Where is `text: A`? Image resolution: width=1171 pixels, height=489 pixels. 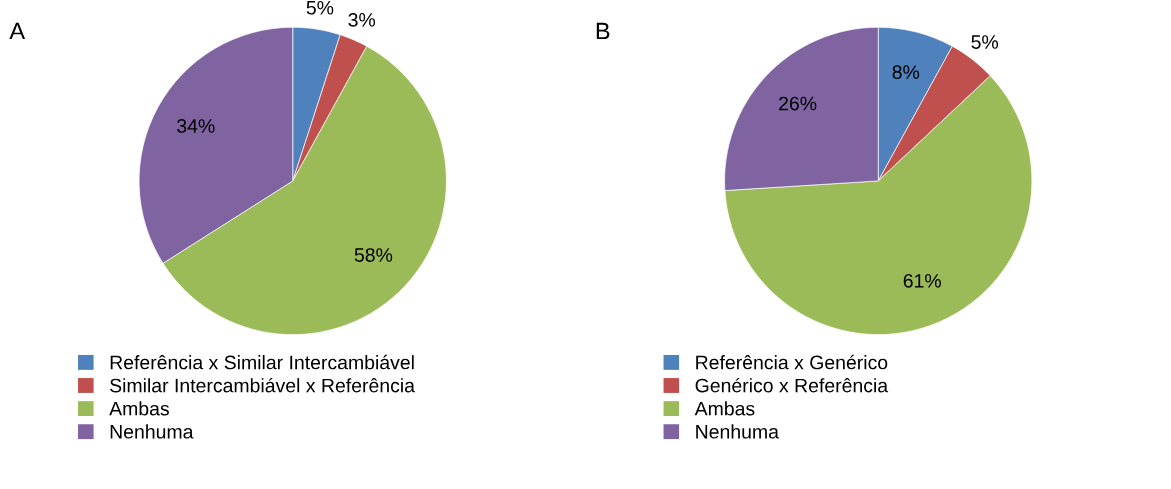 text: A is located at coordinates (17, 31).